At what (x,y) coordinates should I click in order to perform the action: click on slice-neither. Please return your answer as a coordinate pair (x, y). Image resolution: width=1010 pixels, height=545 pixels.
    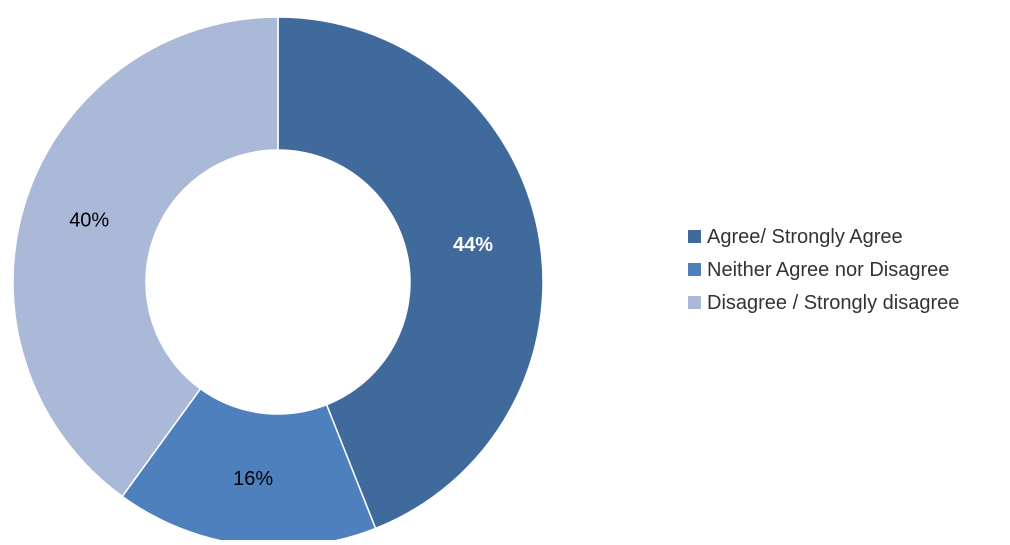
    Looking at the image, I should click on (249, 466).